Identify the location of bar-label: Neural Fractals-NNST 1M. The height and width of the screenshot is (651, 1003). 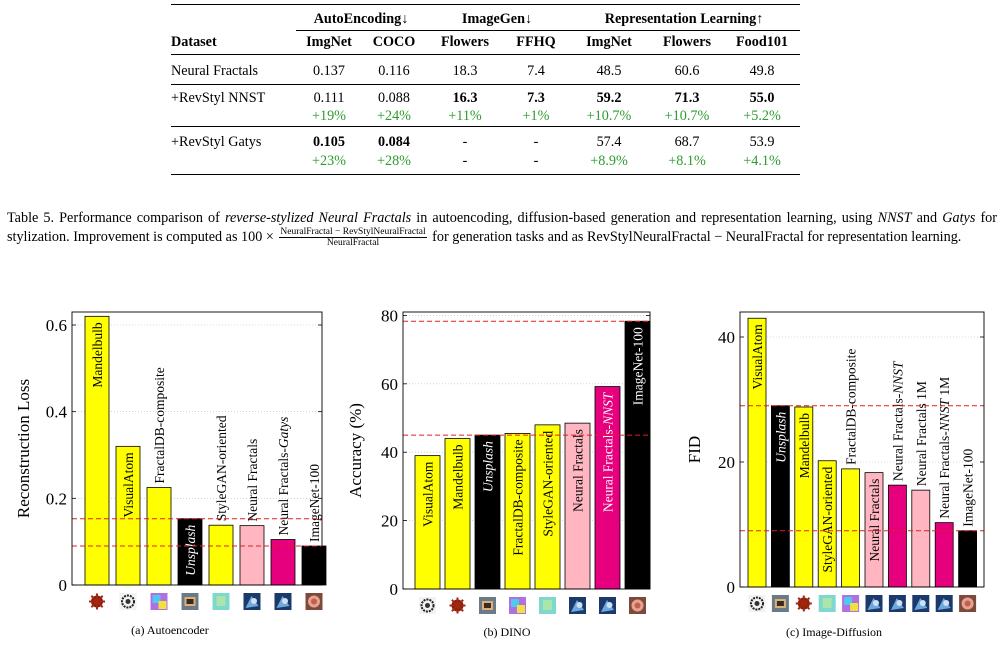
(944, 448).